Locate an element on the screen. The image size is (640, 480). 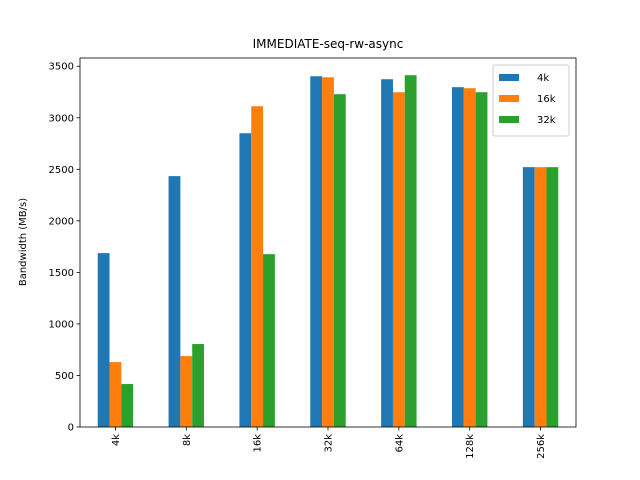
y-tick-label: 2000 is located at coordinates (61, 221).